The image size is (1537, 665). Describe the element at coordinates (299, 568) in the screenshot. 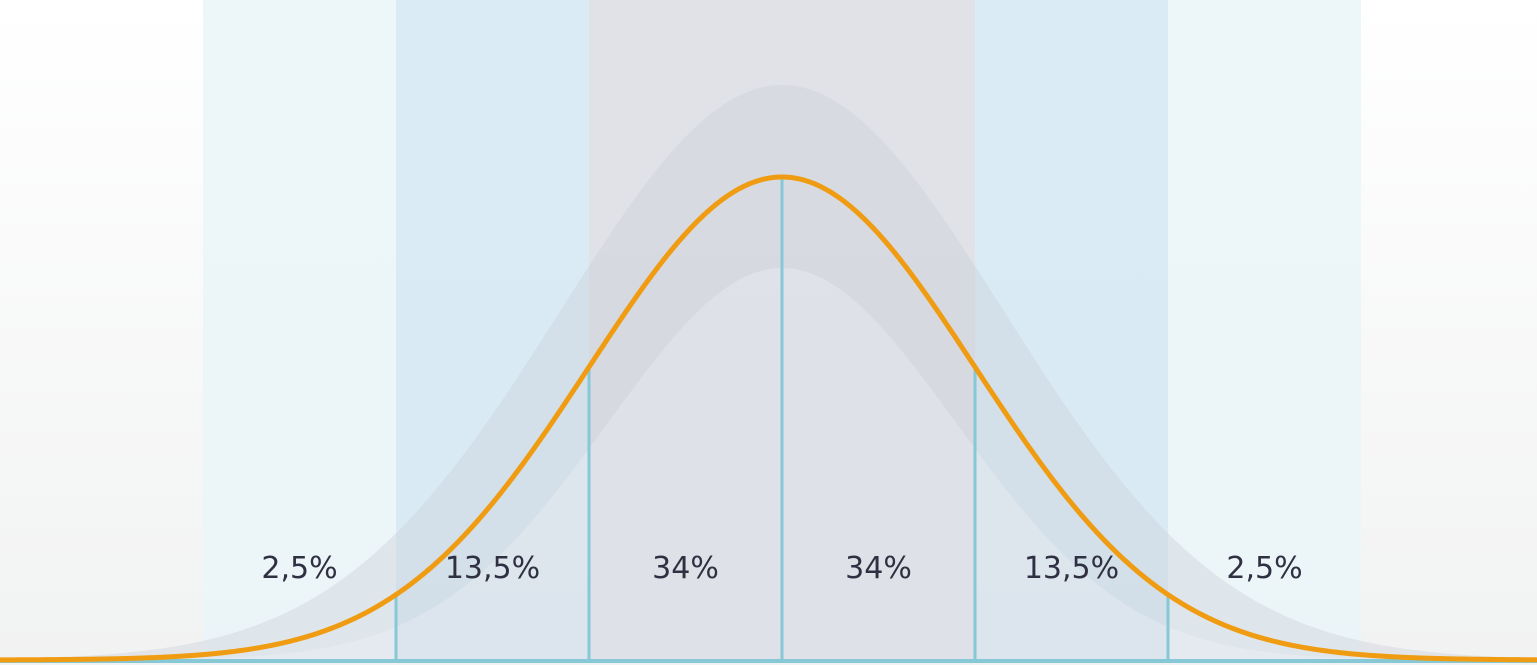

I see `segment-label-1: 2,5%` at that location.